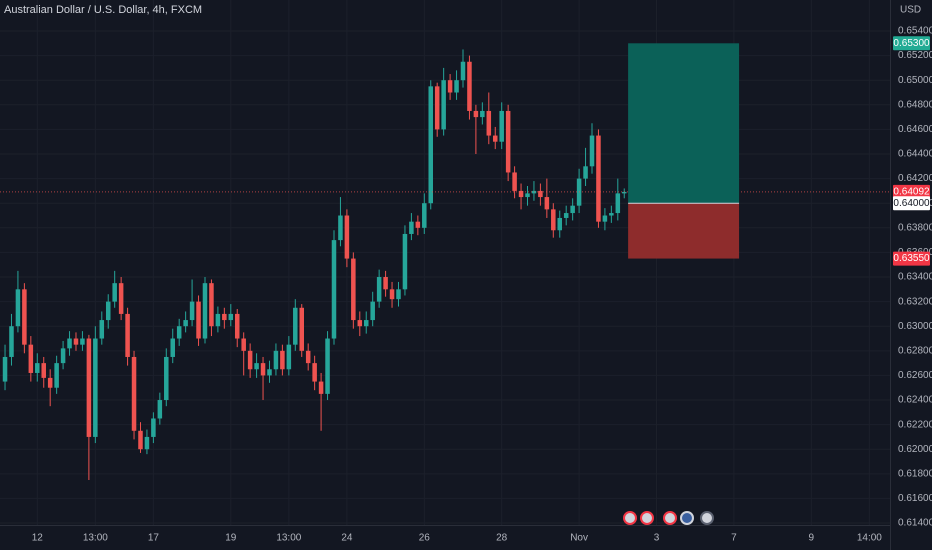 The image size is (932, 550). I want to click on x-tick-label: 9, so click(812, 538).